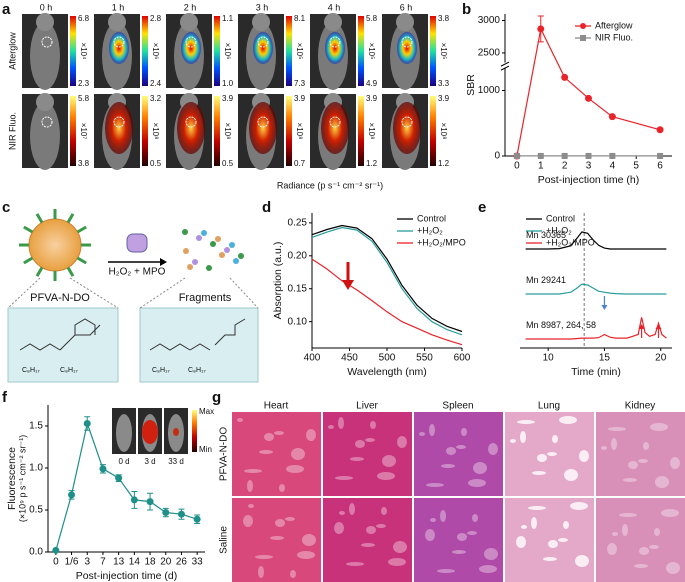 The height and width of the screenshot is (582, 685). Describe the element at coordinates (205, 449) in the screenshot. I see `inset-min: Min` at that location.